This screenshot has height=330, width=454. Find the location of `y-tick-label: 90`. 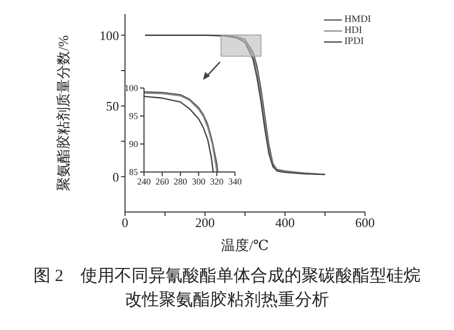

y-tick-label: 90 is located at coordinates (133, 144).